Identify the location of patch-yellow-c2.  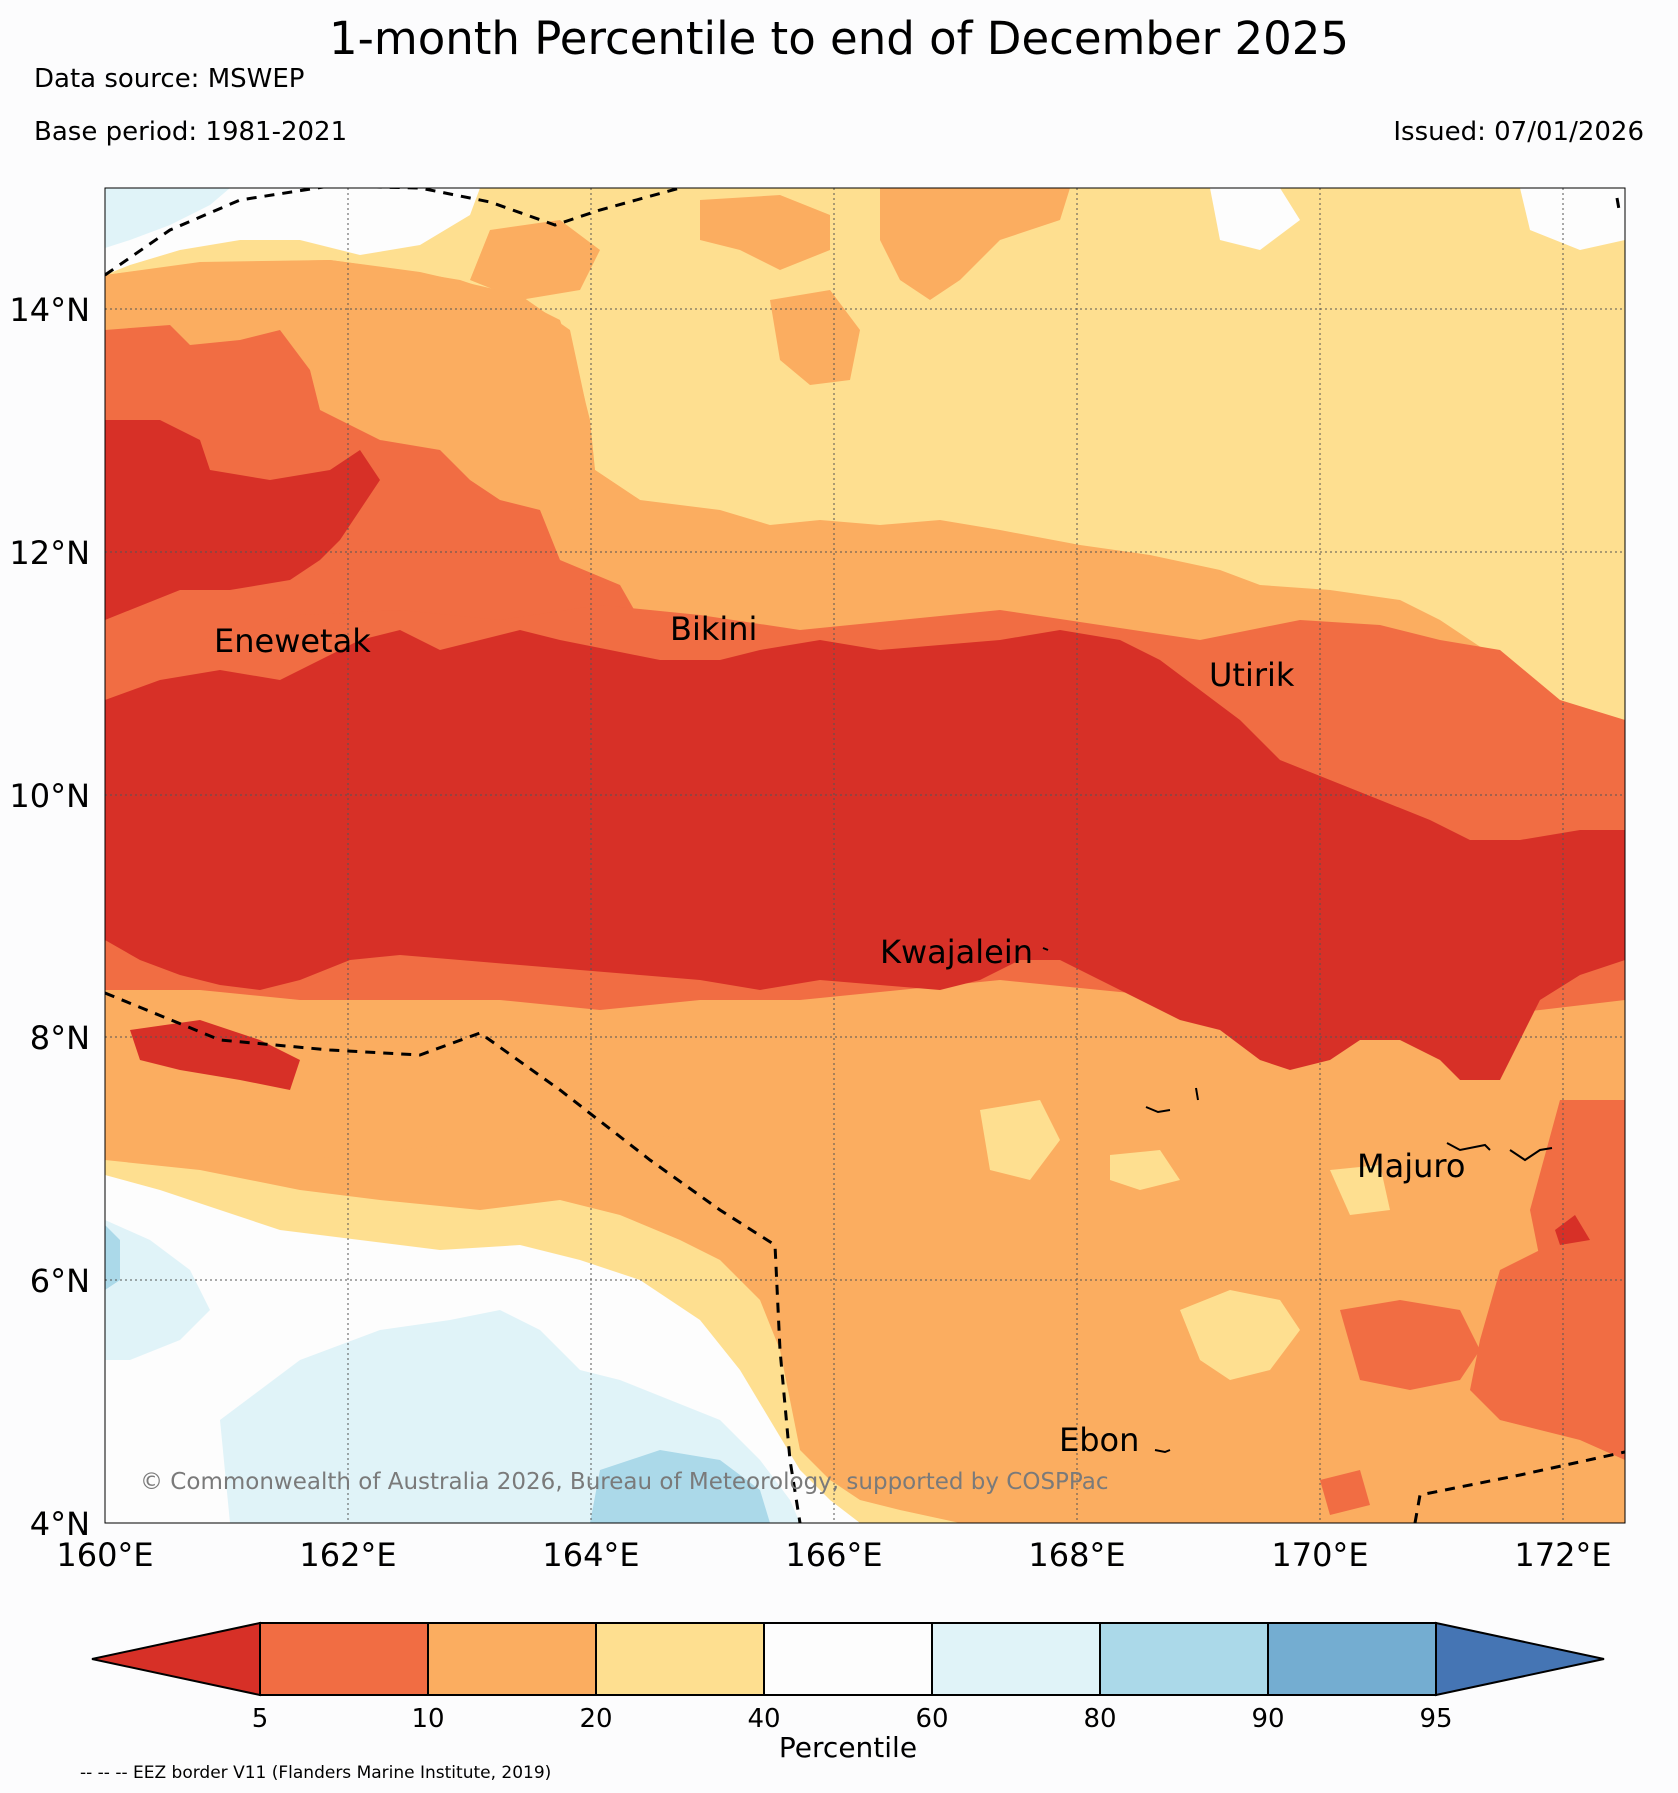
(1145, 1170).